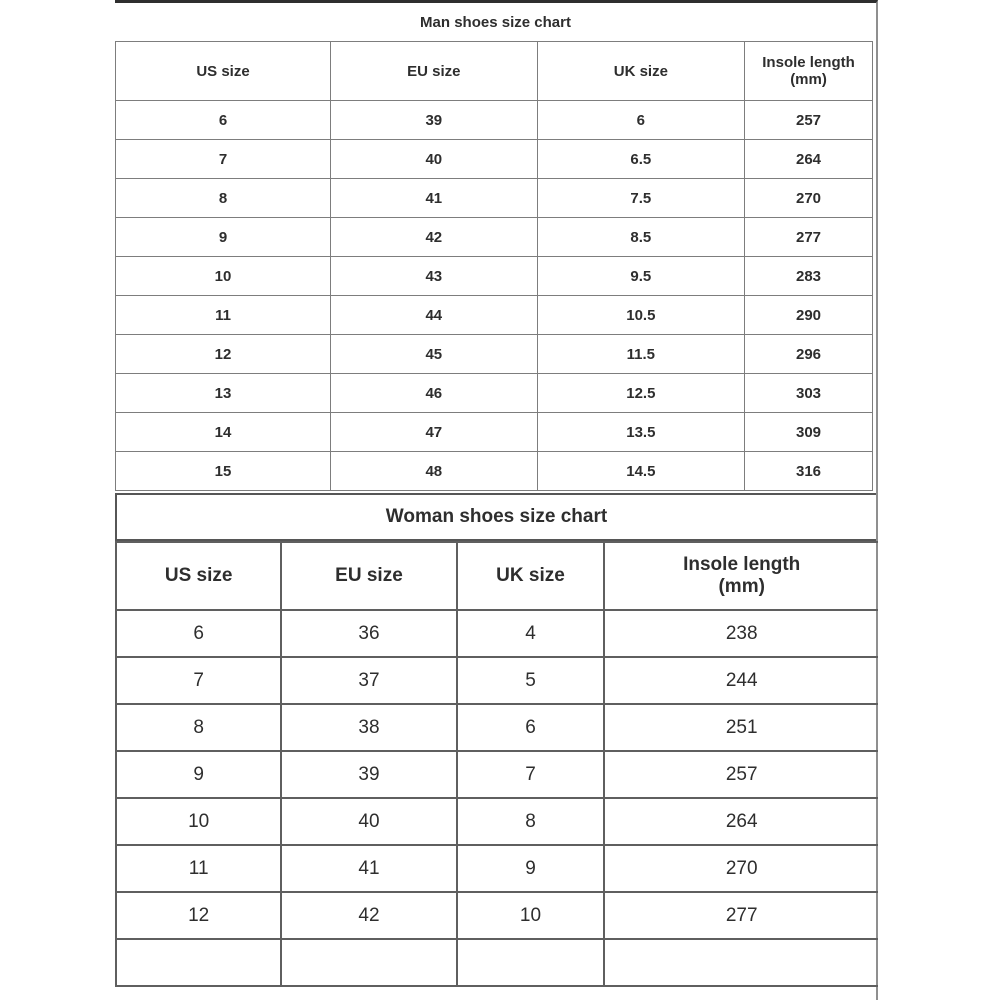 This screenshot has height=1000, width=1000. What do you see at coordinates (641, 315) in the screenshot?
I see `table-cell: 10.5` at bounding box center [641, 315].